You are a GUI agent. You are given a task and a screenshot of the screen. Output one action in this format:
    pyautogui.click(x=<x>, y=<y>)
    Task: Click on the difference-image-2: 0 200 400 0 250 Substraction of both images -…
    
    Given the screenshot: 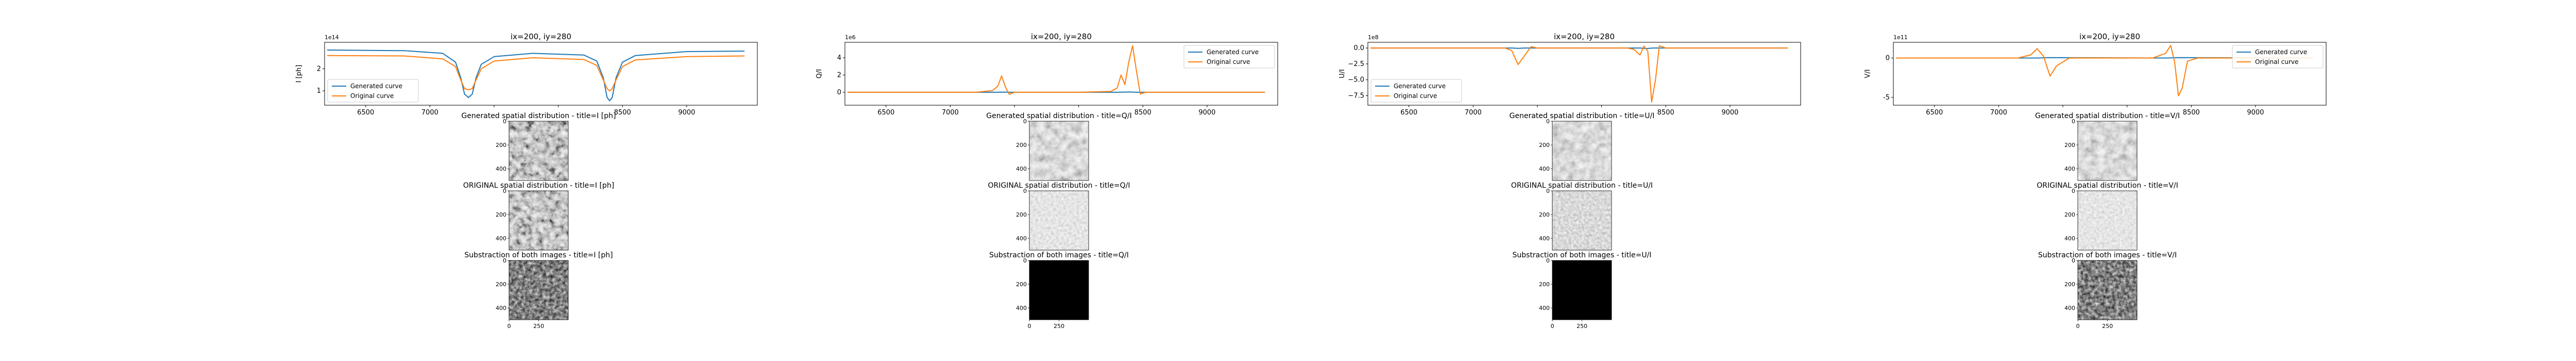 What is the action you would take?
    pyautogui.click(x=1582, y=290)
    